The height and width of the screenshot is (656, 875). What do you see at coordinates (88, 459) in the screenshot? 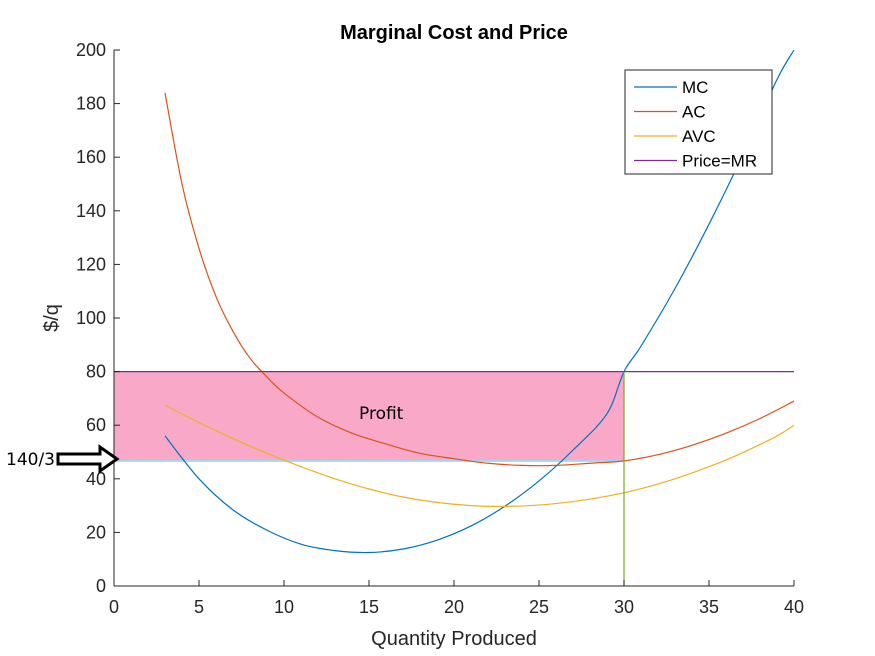
I see `price-marker-arrow-icon` at bounding box center [88, 459].